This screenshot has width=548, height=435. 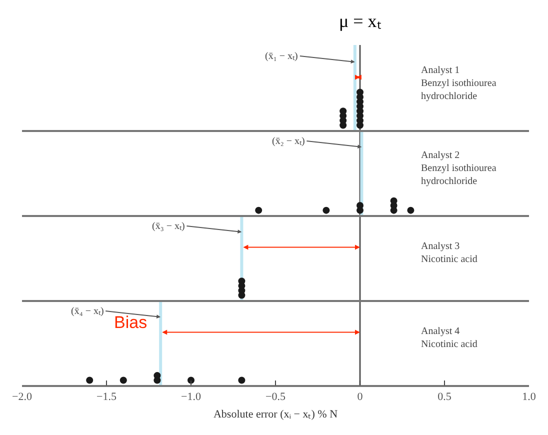 What do you see at coordinates (449, 338) in the screenshot?
I see `text: Analyst 4 Nicotinic acid` at bounding box center [449, 338].